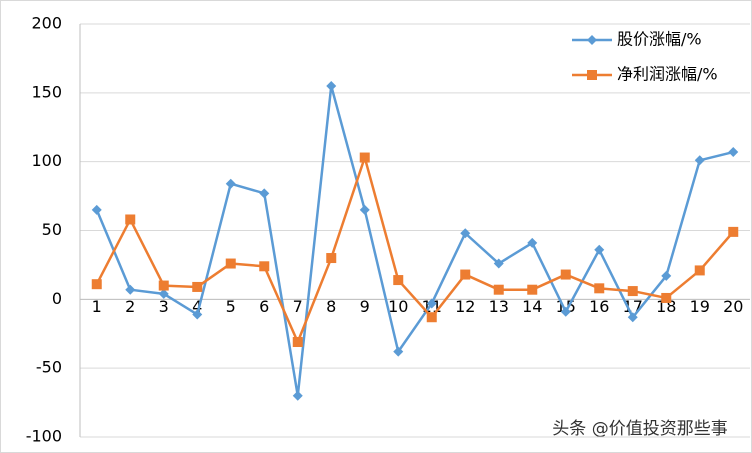 Image resolution: width=752 pixels, height=453 pixels. I want to click on y-tick-label: 150, so click(46, 91).